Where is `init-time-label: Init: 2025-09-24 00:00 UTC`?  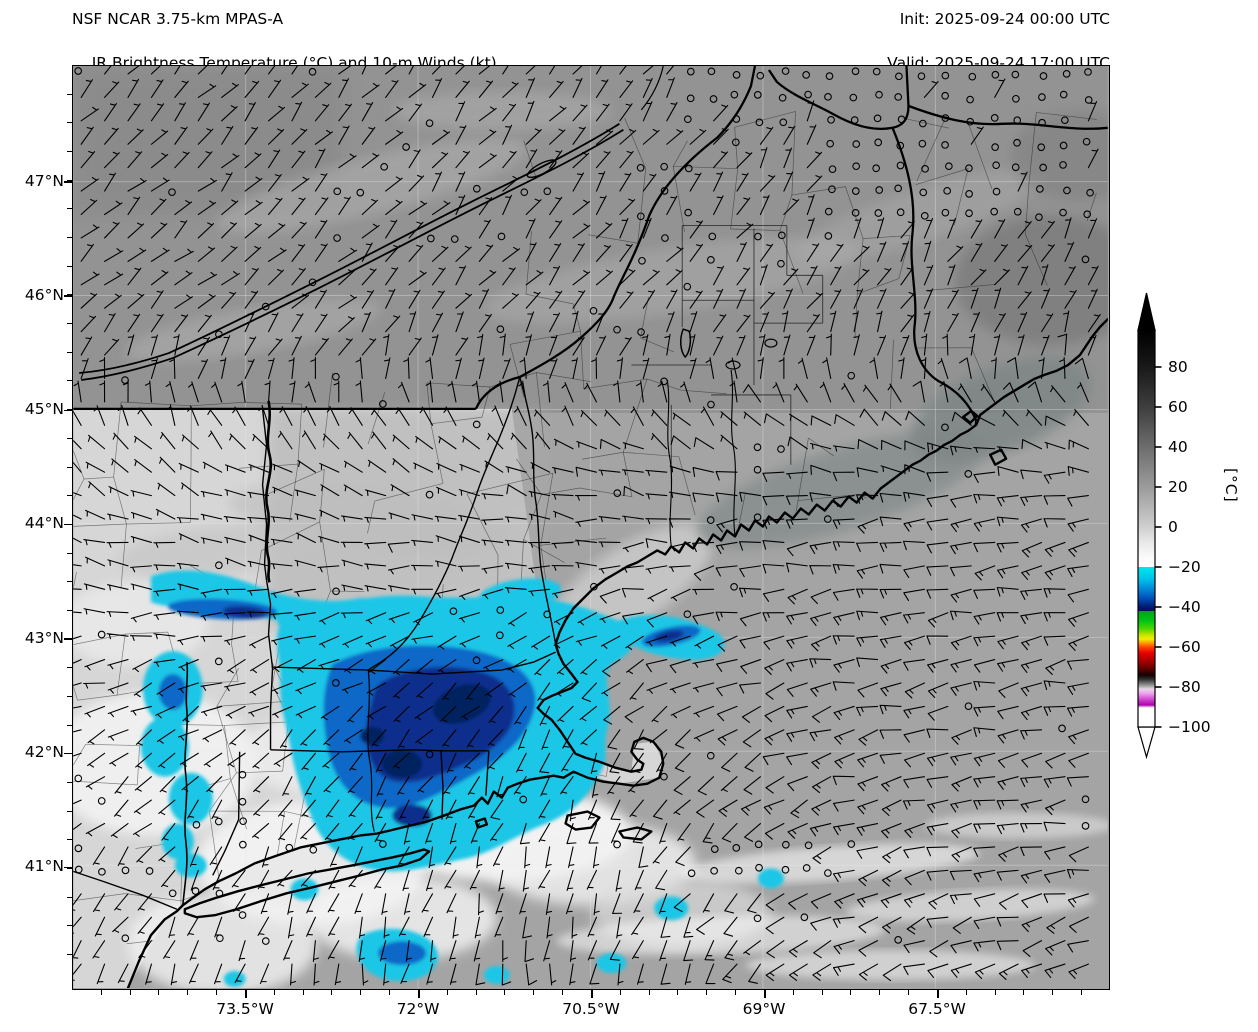 init-time-label: Init: 2025-09-24 00:00 UTC is located at coordinates (1004, 19).